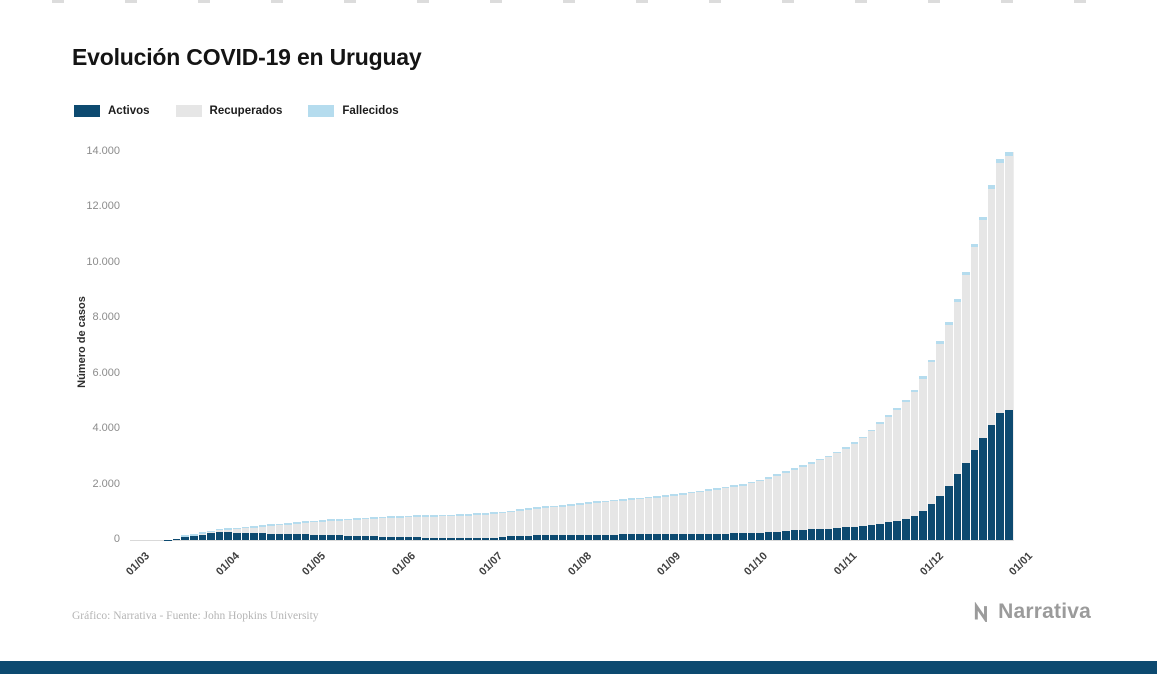 This screenshot has width=1157, height=674. Describe the element at coordinates (112, 111) in the screenshot. I see `legend-item-activos: Activos` at that location.